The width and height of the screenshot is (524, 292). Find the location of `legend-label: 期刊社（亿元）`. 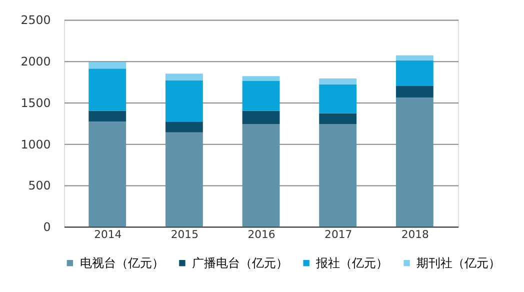

legend-label: 期刊社（亿元） is located at coordinates (458, 263).